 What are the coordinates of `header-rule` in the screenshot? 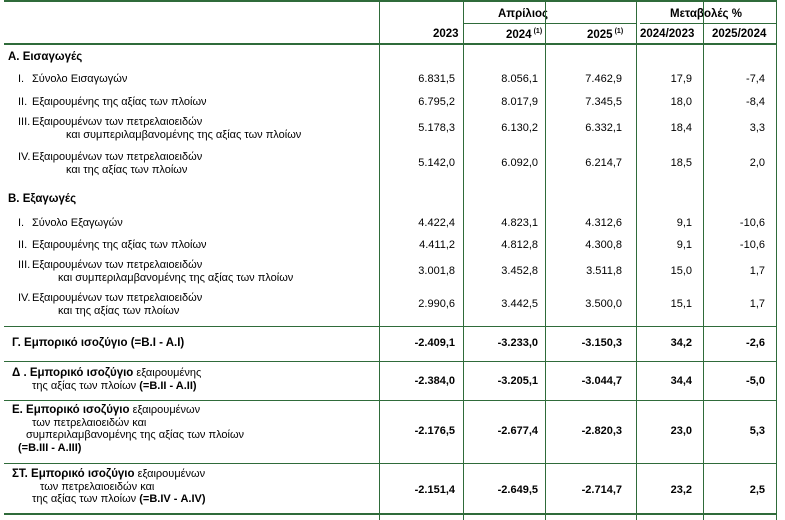 It's located at (390, 44).